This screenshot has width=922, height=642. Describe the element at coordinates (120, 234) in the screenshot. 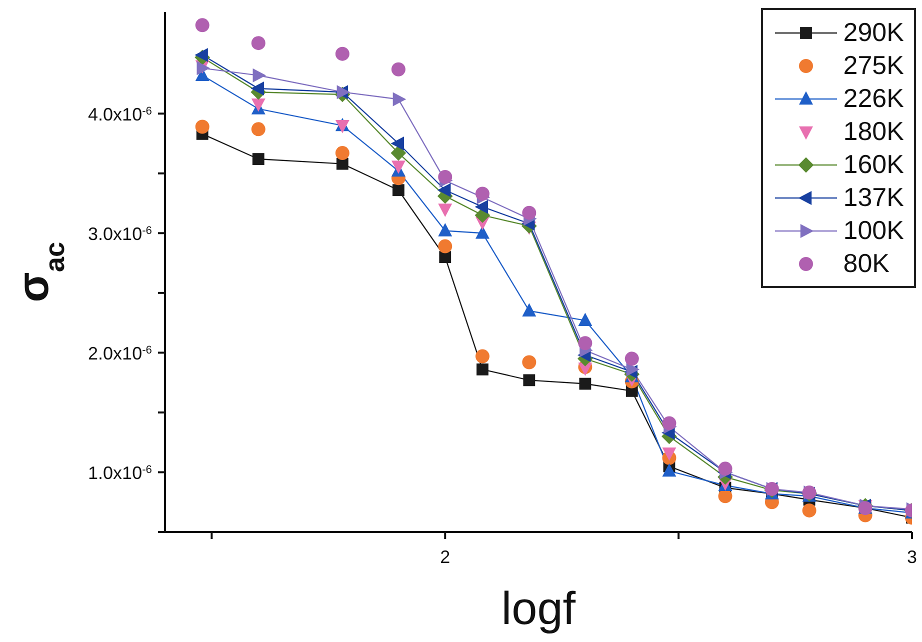

I see `y-tick-label: 3.0x10$^{-6}$` at that location.